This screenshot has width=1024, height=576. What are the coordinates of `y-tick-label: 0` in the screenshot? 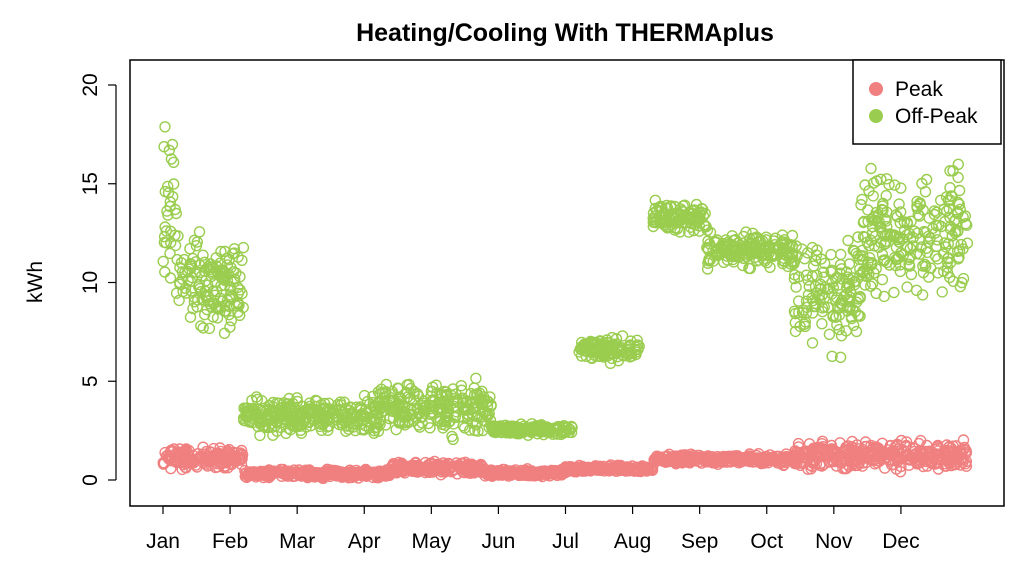 It's located at (90, 480).